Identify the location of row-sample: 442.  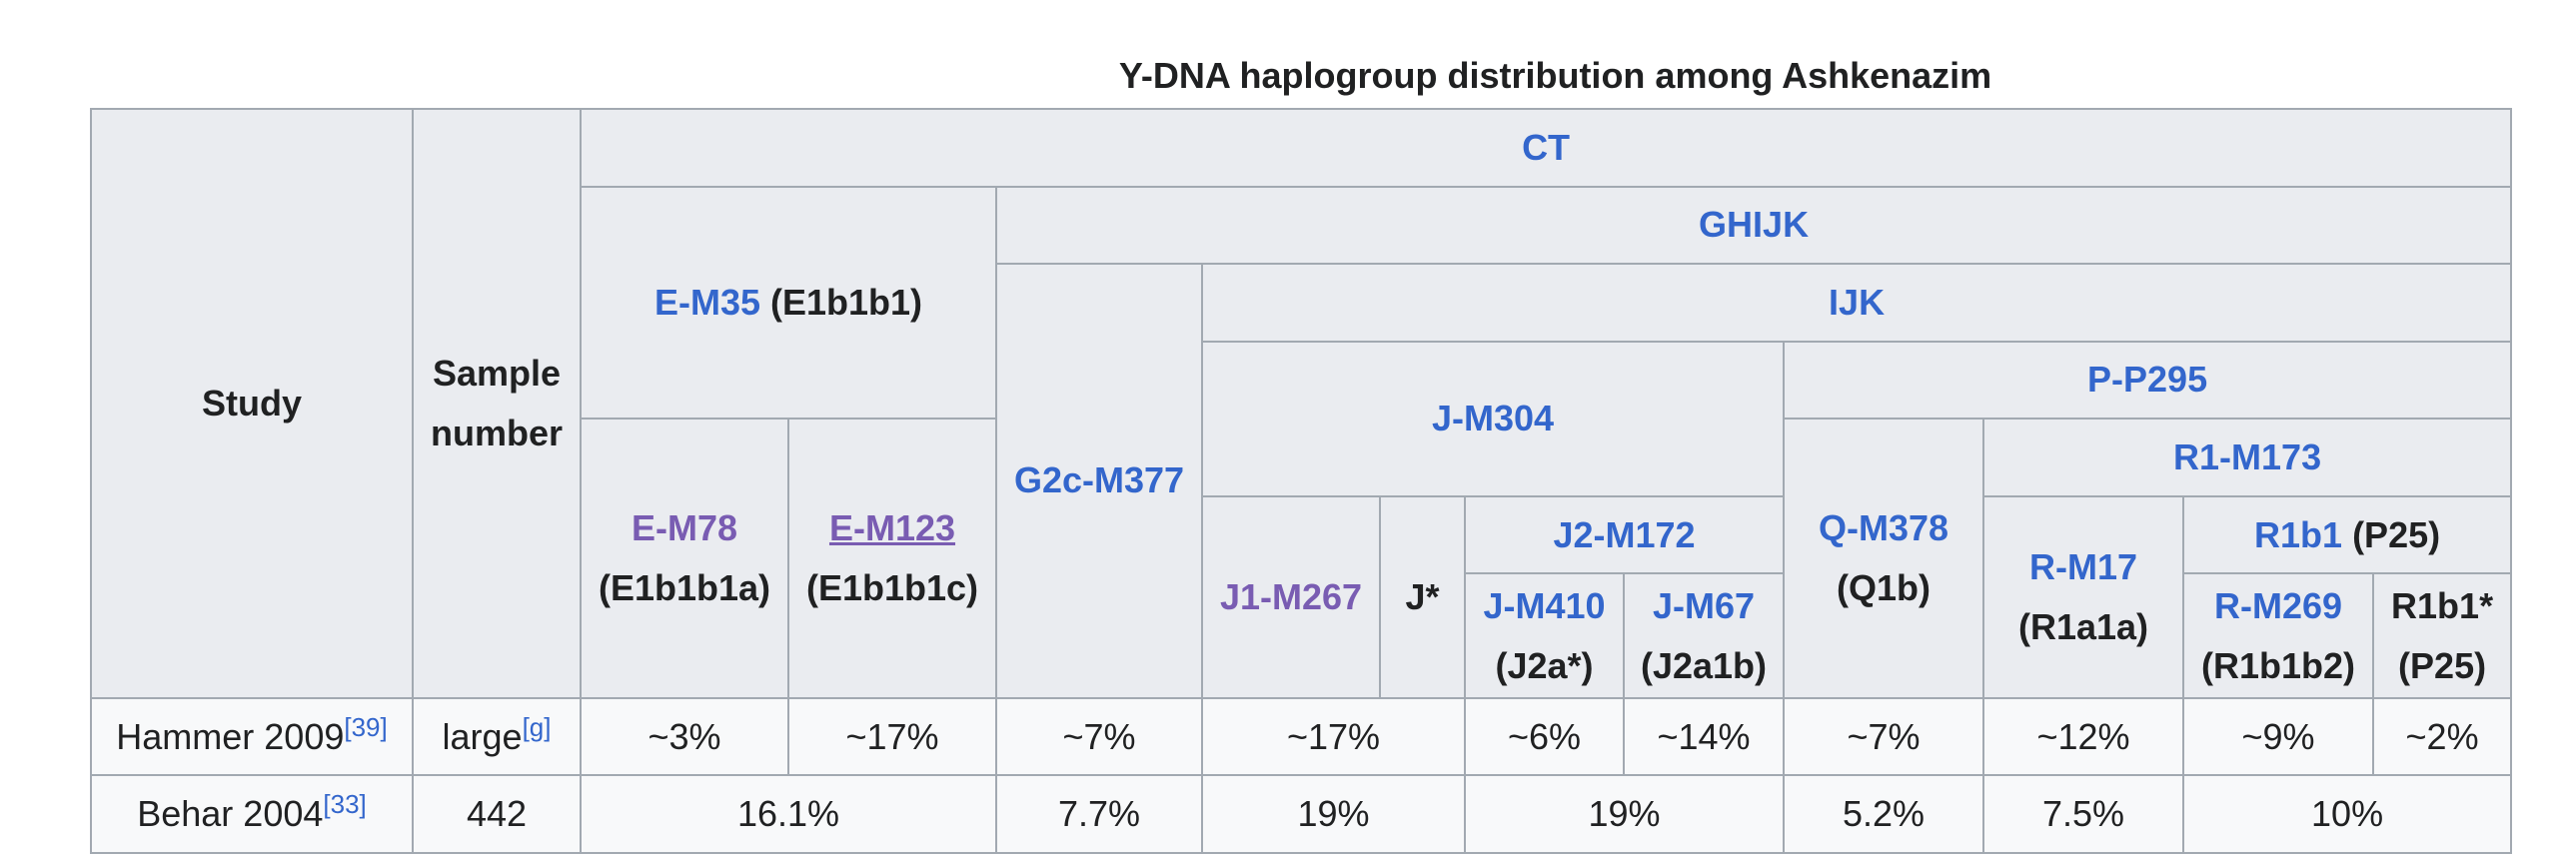
(497, 814).